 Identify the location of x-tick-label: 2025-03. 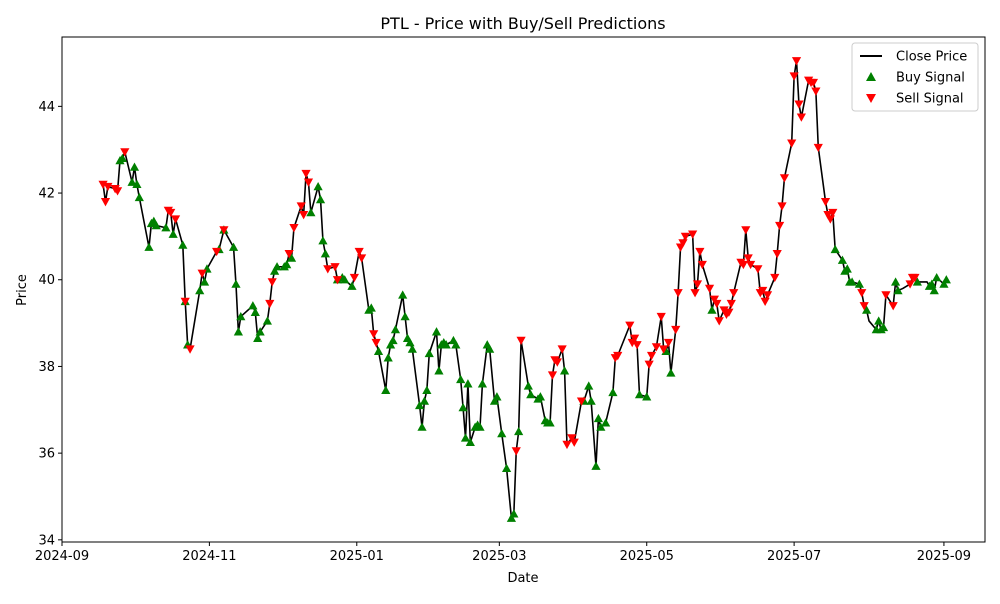
(499, 556).